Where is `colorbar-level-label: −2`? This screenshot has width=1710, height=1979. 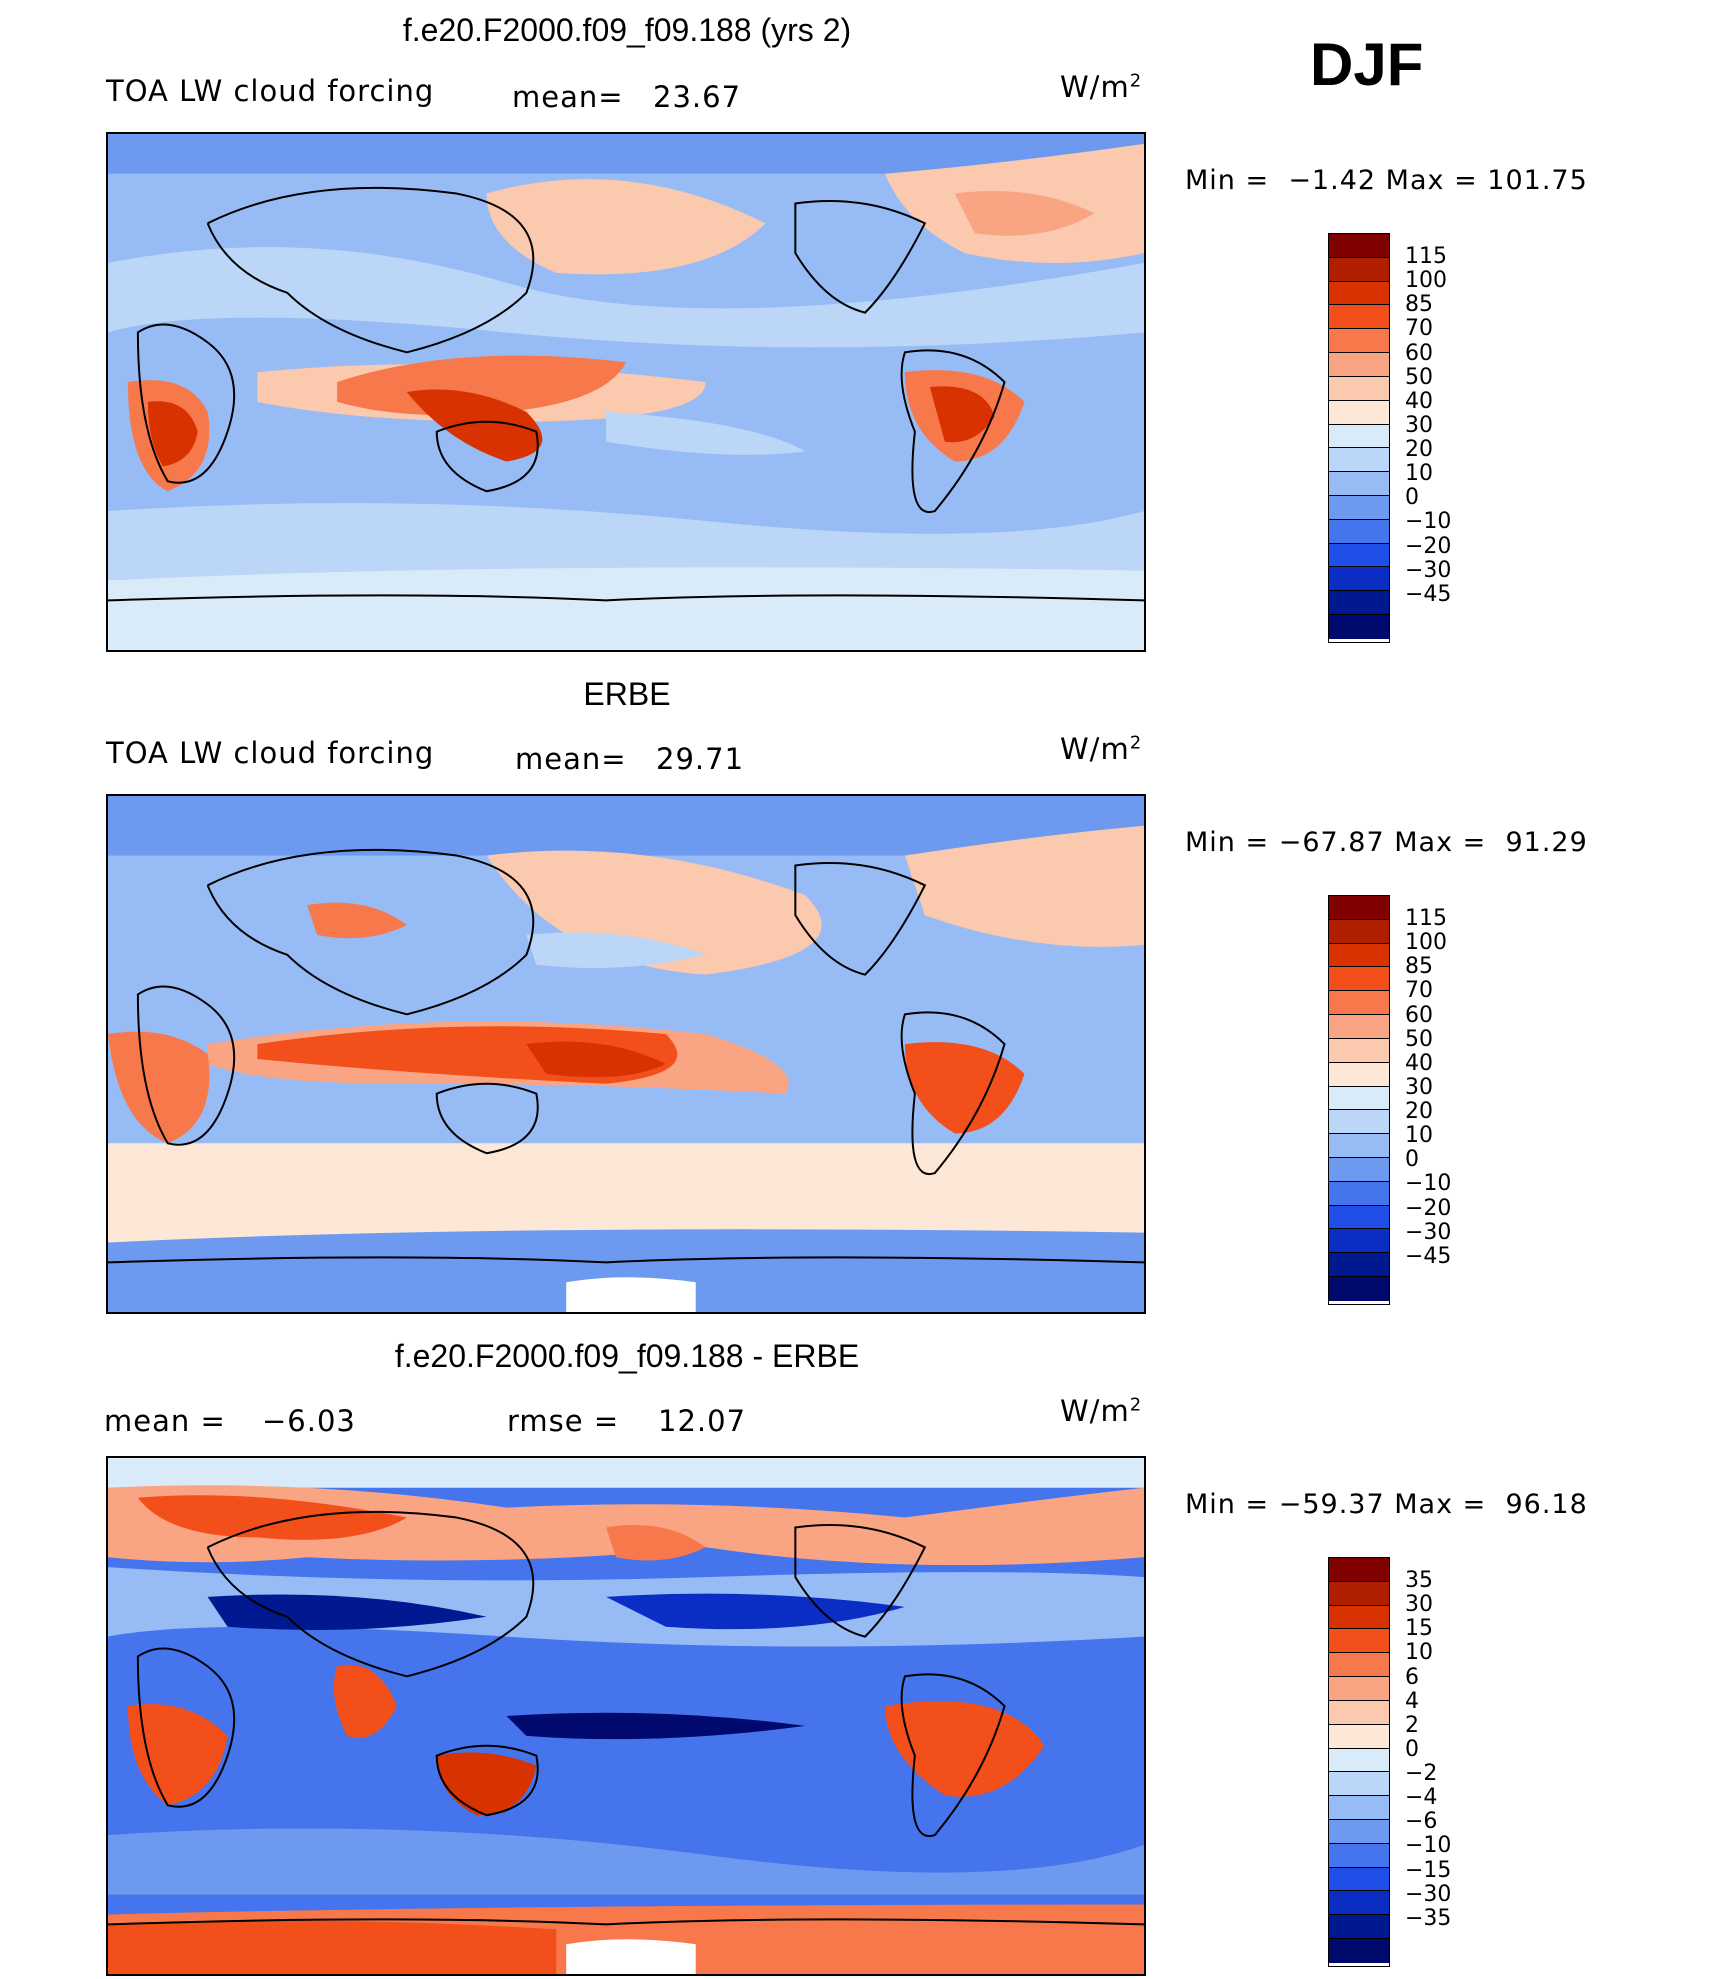 colorbar-level-label: −2 is located at coordinates (1421, 1774).